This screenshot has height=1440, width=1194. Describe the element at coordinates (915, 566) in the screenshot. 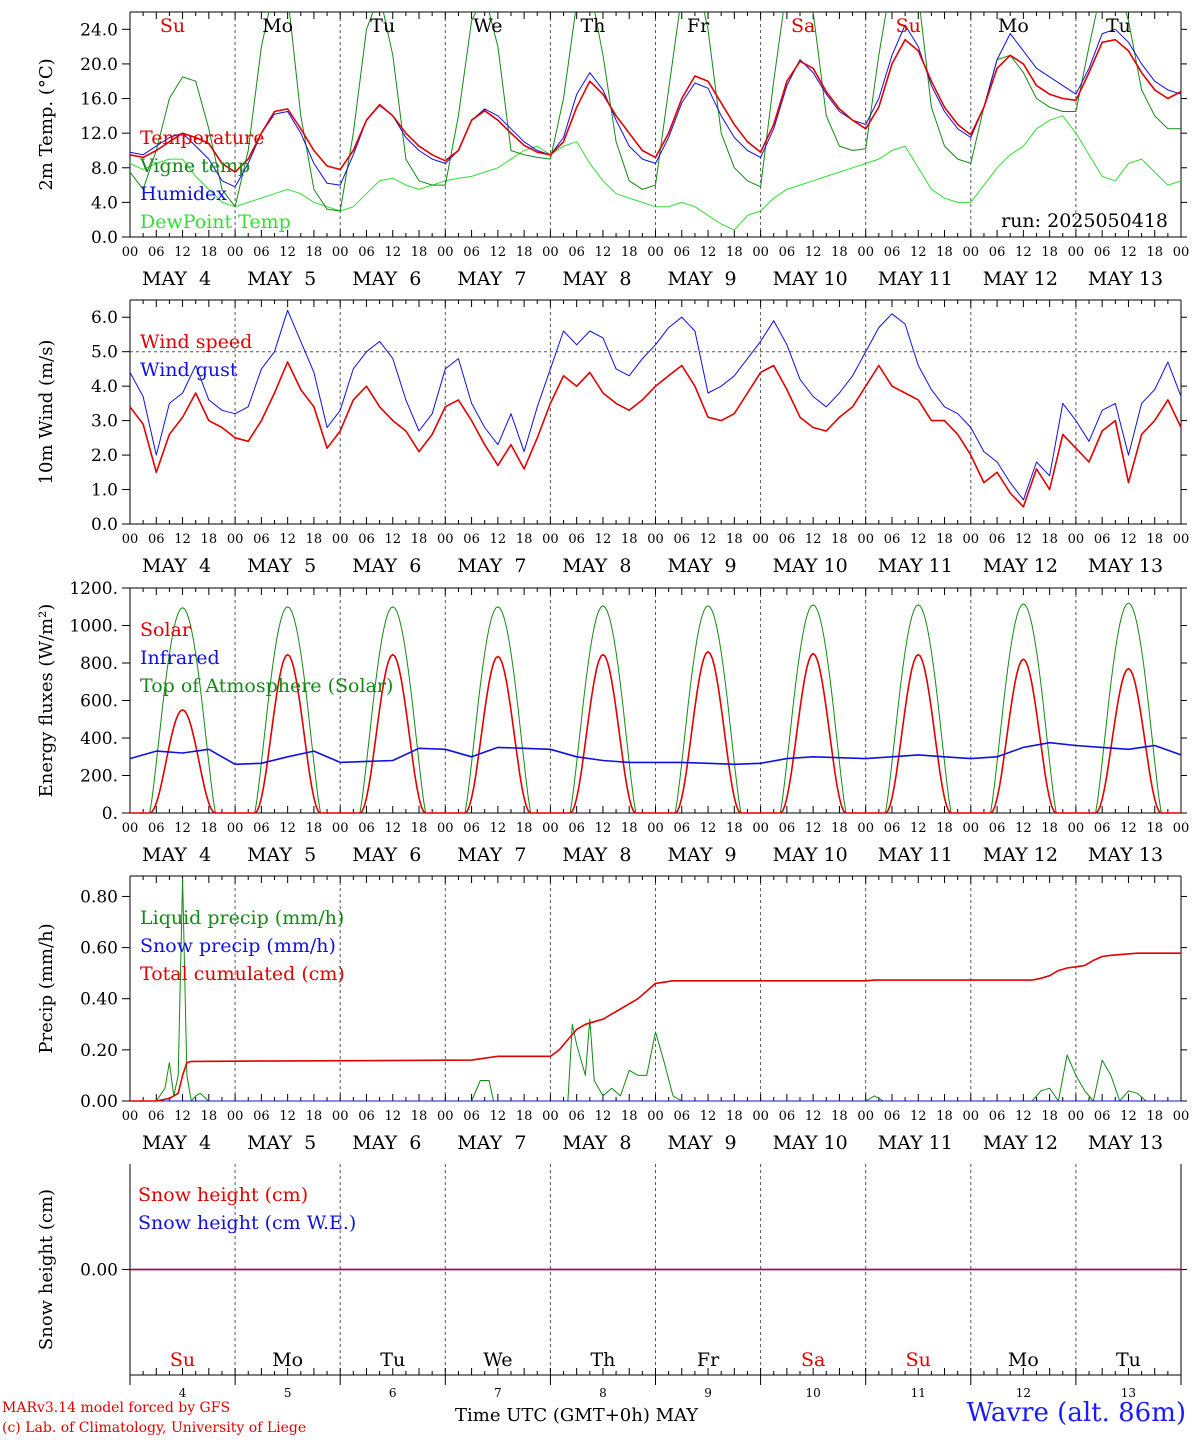

I see `date-label: MAY 11` at that location.